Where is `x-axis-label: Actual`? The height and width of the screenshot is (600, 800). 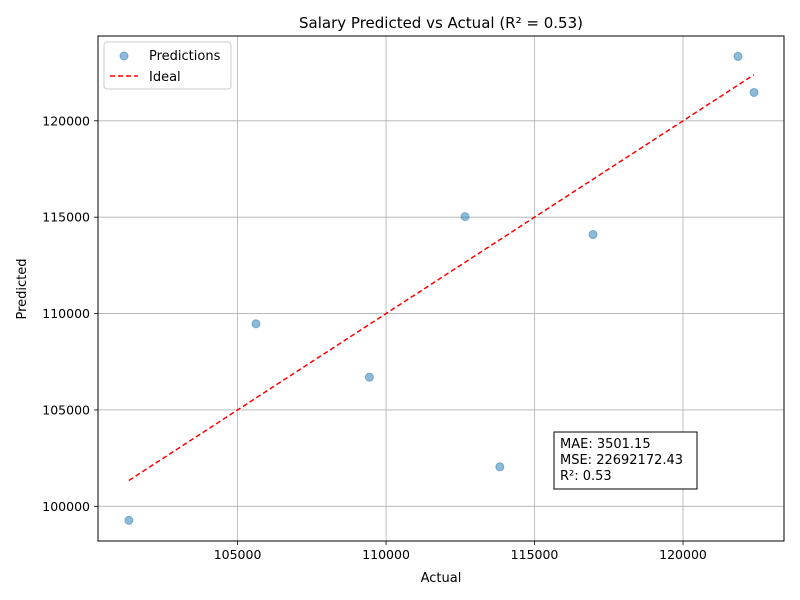
x-axis-label: Actual is located at coordinates (441, 578).